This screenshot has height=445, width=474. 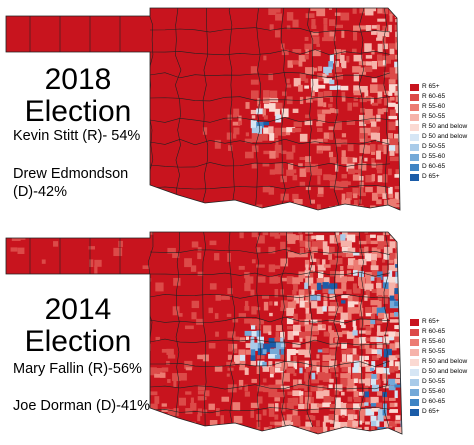 What do you see at coordinates (78, 309) in the screenshot?
I see `election-year: 2014` at bounding box center [78, 309].